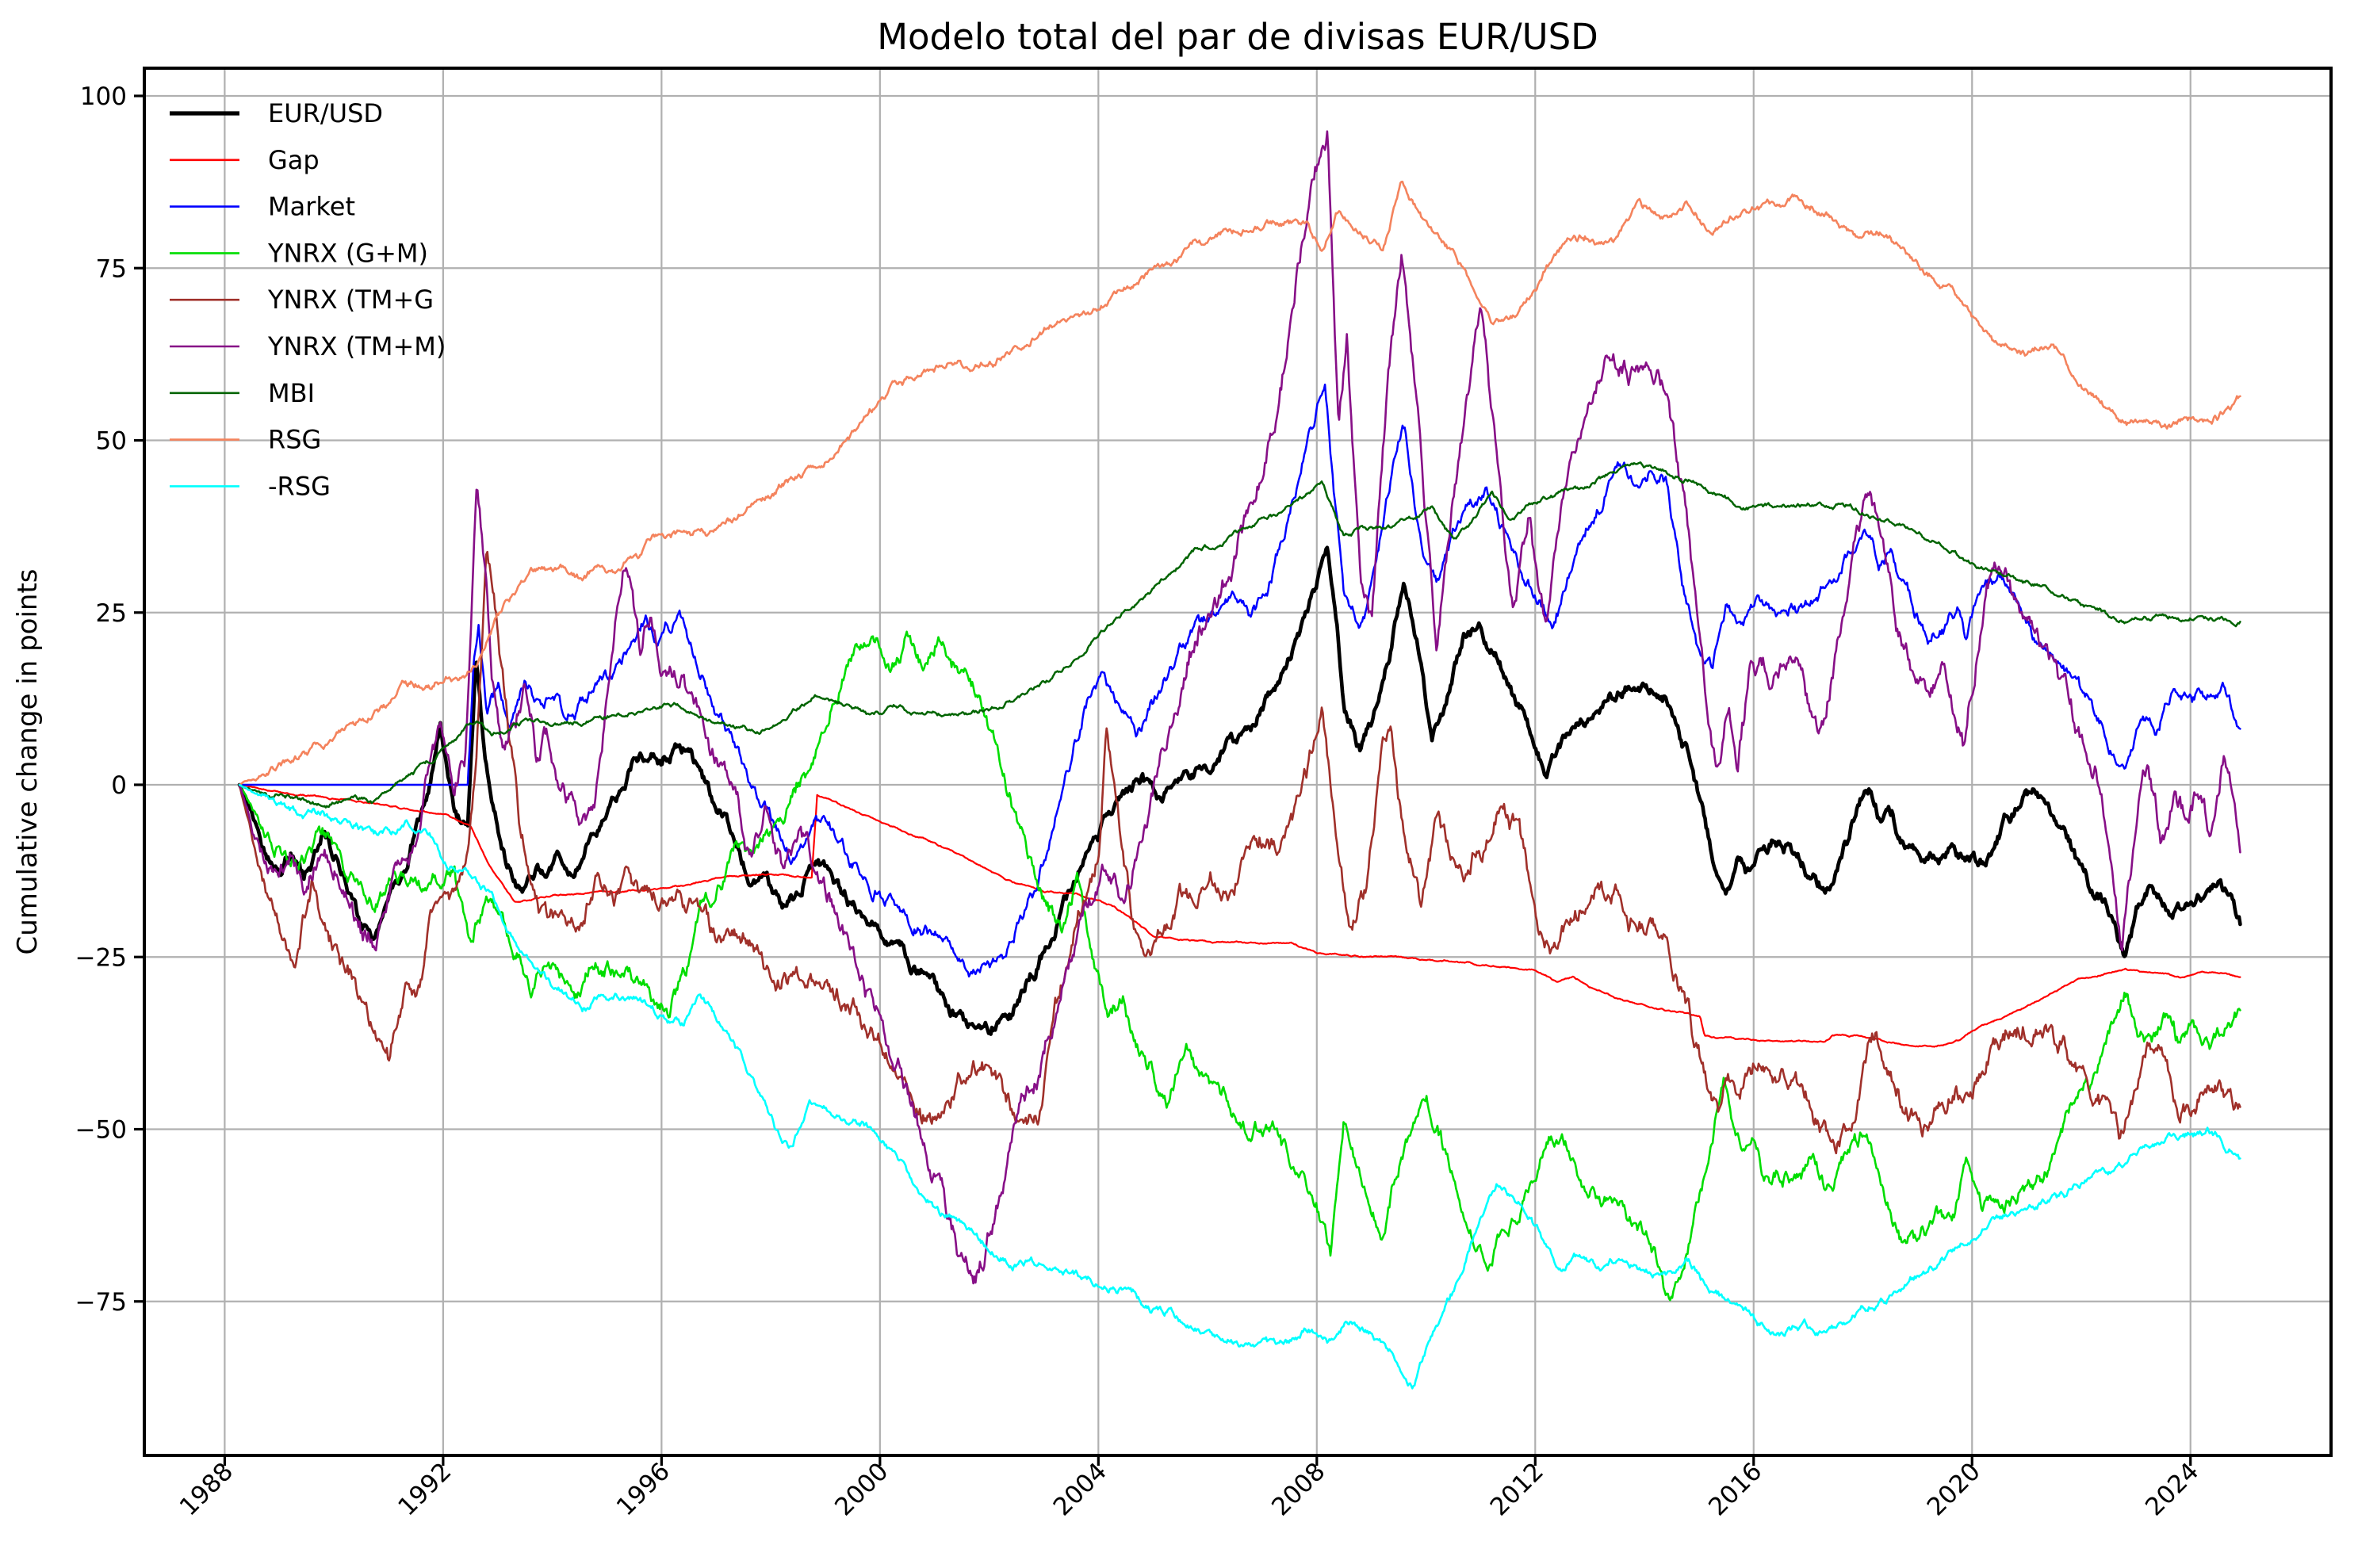 Image resolution: width=2358 pixels, height=1568 pixels. What do you see at coordinates (1735, 1489) in the screenshot?
I see `x-tick-label: 2016` at bounding box center [1735, 1489].